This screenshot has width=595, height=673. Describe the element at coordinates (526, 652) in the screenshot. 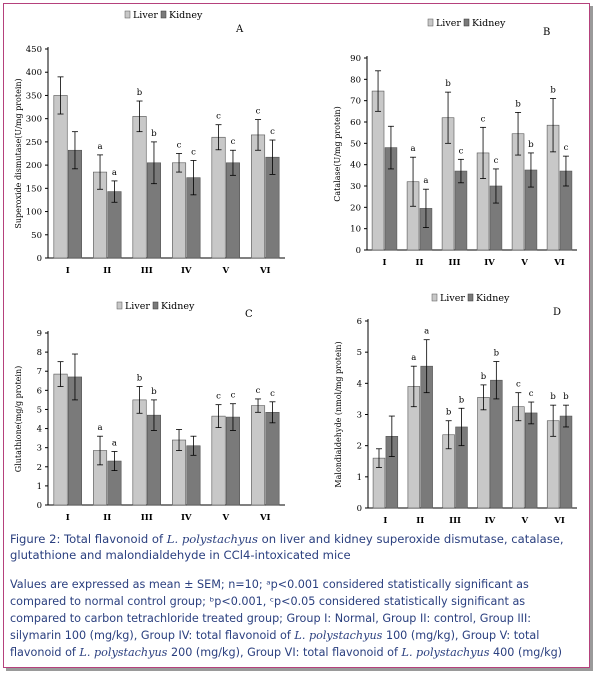

I see `note-part4: 400 (mg/kg)` at that location.